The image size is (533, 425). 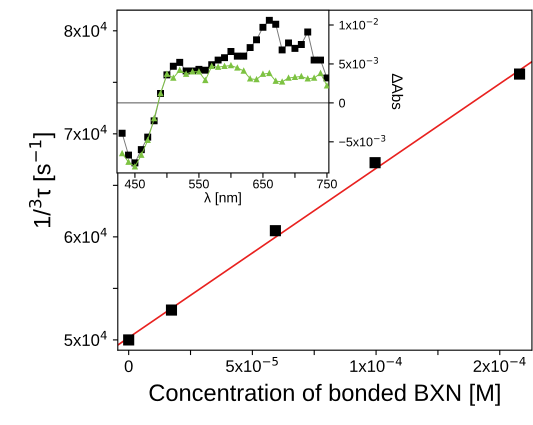 I want to click on x-tick-label: 650, so click(x=263, y=184).